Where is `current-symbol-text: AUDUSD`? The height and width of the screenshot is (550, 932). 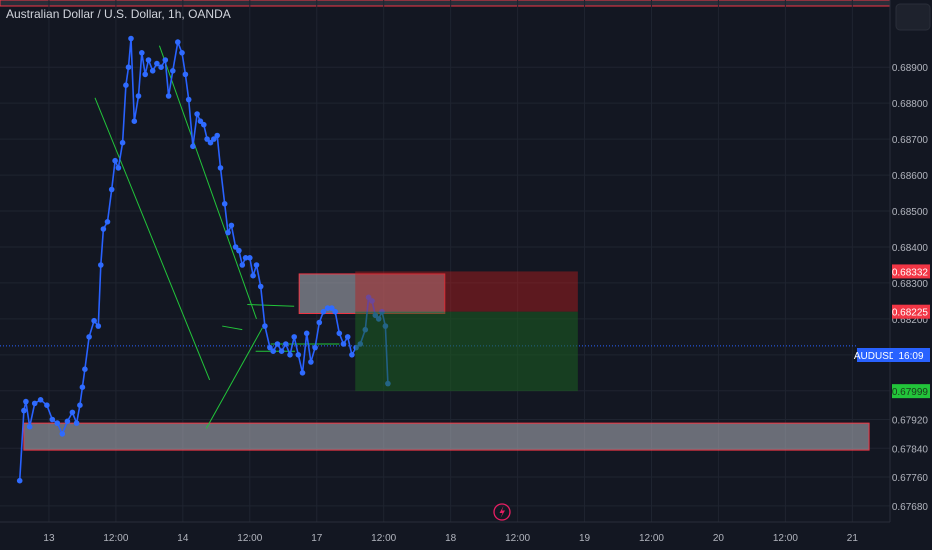
current-symbol-text: AUDUSD is located at coordinates (875, 356).